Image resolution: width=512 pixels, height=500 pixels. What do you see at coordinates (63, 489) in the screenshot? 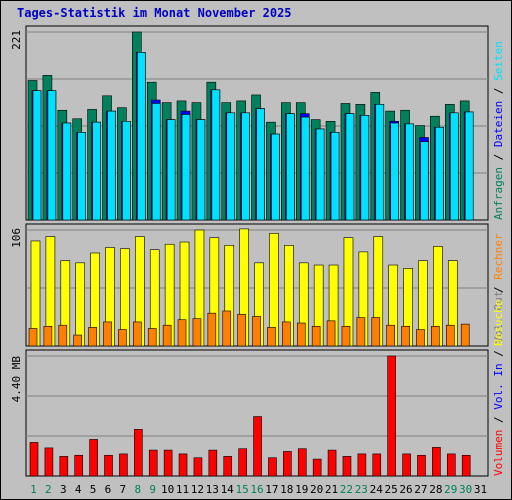
I see `x-tick-label-day-3: 3` at bounding box center [63, 489].